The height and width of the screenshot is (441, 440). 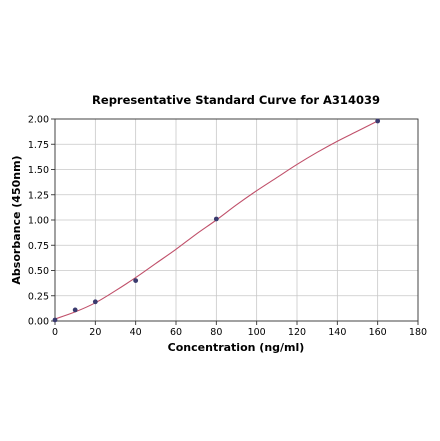 I want to click on y-tick-label: 1.75, so click(x=38, y=145).